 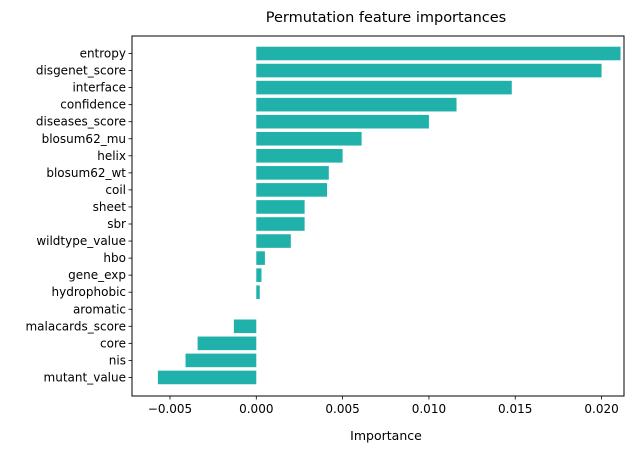 What do you see at coordinates (601, 409) in the screenshot?
I see `x-tick-label: 0.020` at bounding box center [601, 409].